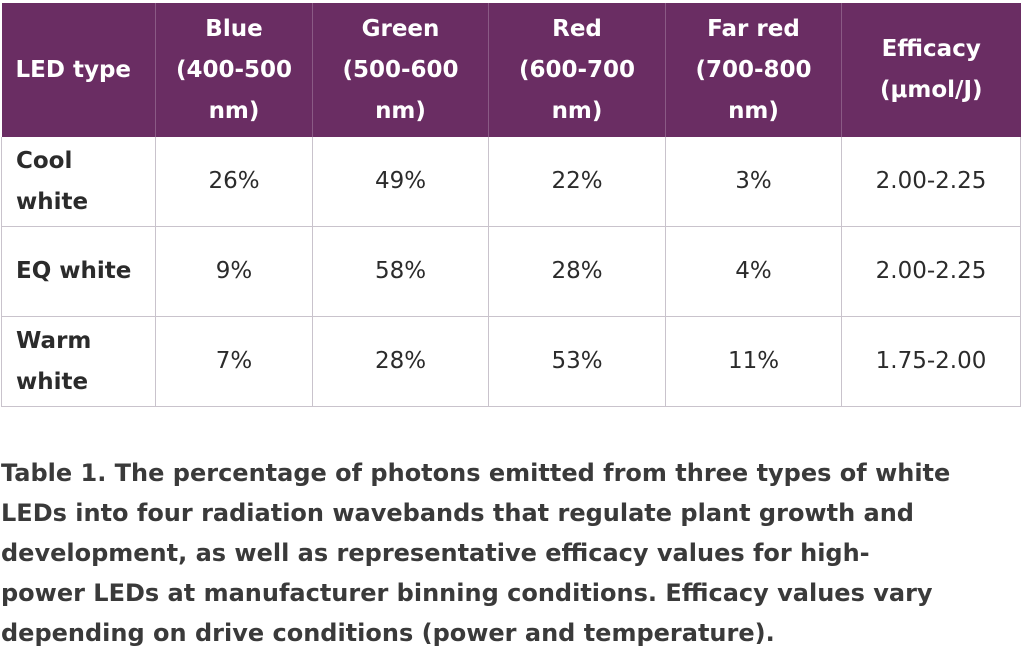 The width and height of the screenshot is (1024, 671). I want to click on header-blue-line-2: (400-500, so click(234, 69).